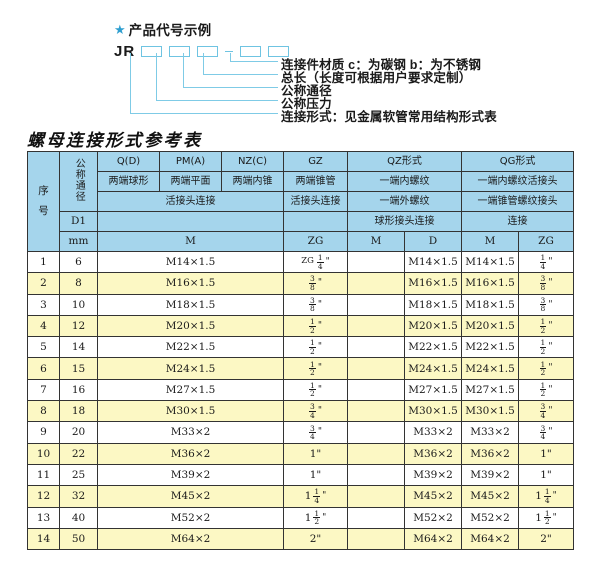  I want to click on product-code-pattern: JR, so click(205, 51).